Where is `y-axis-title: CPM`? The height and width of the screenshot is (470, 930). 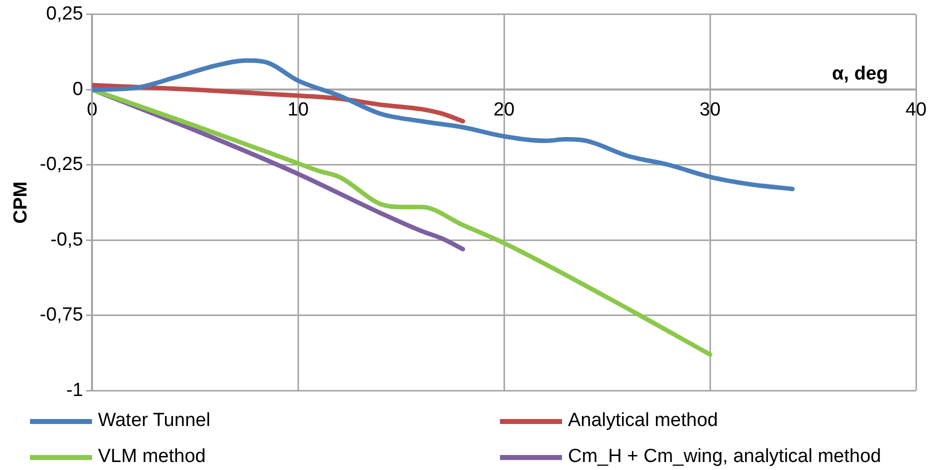 y-axis-title: CPM is located at coordinates (21, 202).